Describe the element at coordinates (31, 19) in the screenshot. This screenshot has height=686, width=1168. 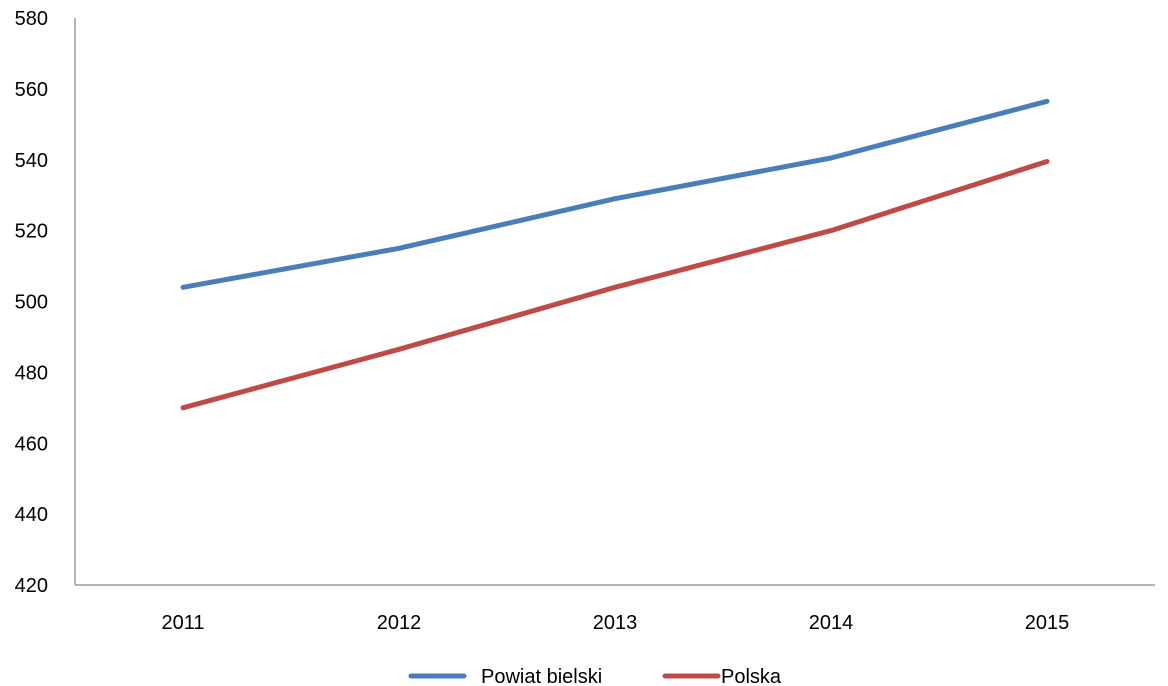
I see `y-tick-label: 580` at that location.